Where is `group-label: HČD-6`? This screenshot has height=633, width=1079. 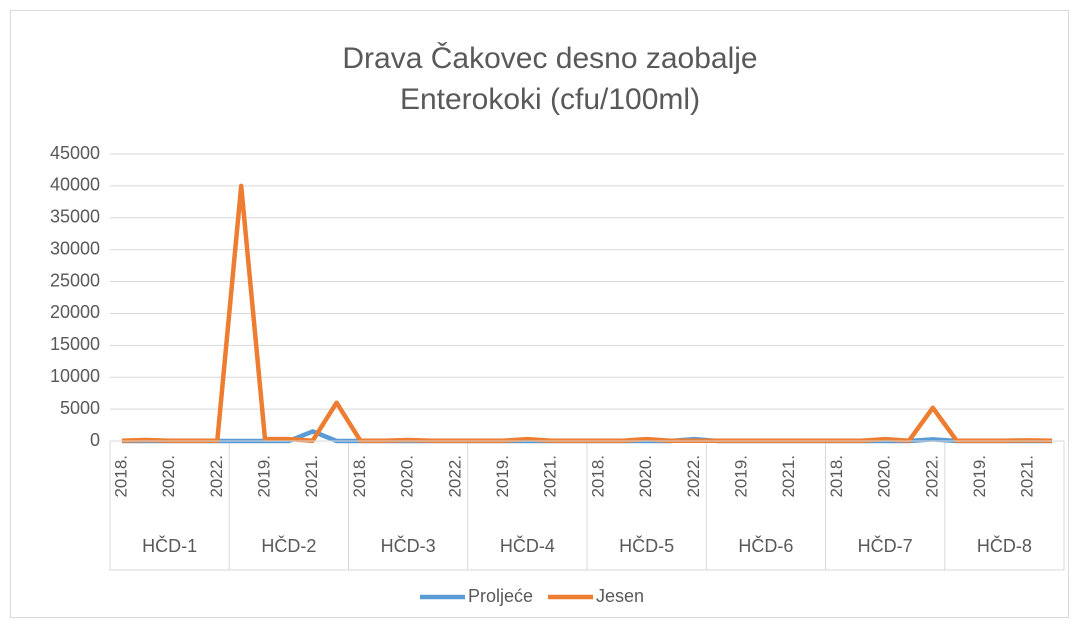 group-label: HČD-6 is located at coordinates (765, 545).